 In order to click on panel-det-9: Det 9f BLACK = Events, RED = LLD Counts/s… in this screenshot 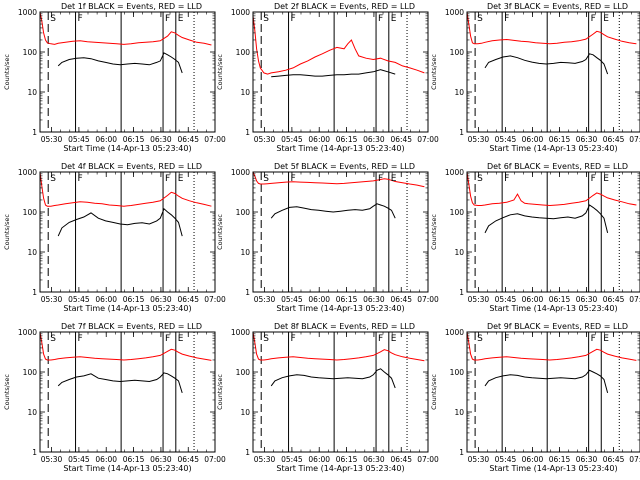, I will do `click(535, 397)`.